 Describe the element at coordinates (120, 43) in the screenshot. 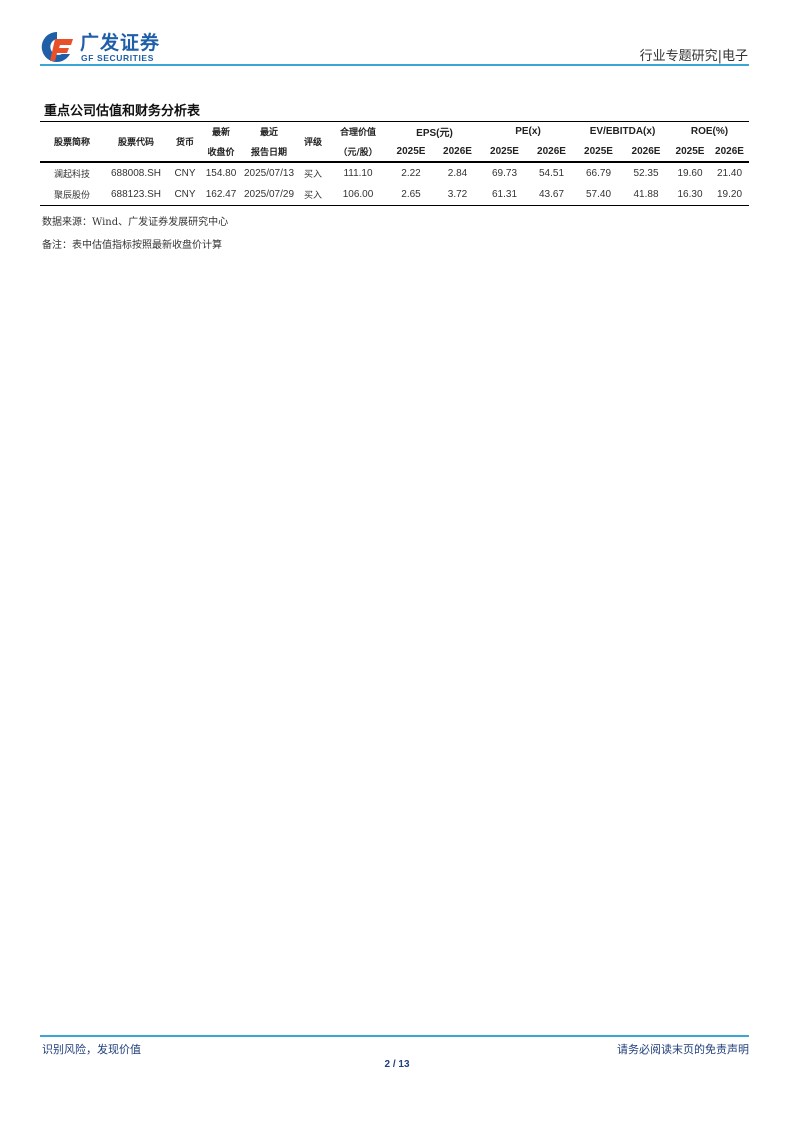

I see `logo-text-cn: 广发证券` at that location.